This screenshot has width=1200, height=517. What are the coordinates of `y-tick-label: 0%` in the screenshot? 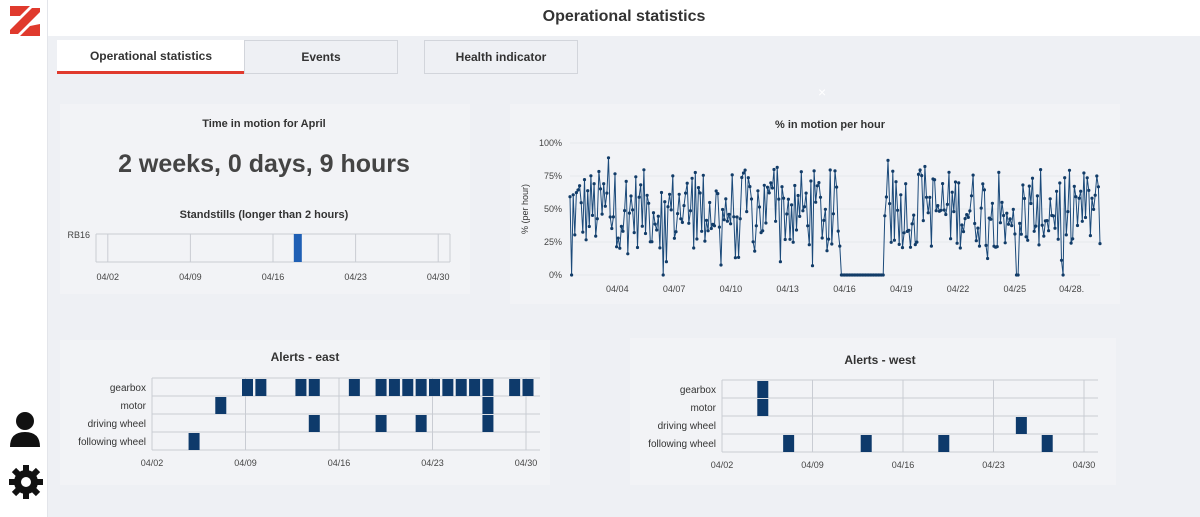 It's located at (555, 275).